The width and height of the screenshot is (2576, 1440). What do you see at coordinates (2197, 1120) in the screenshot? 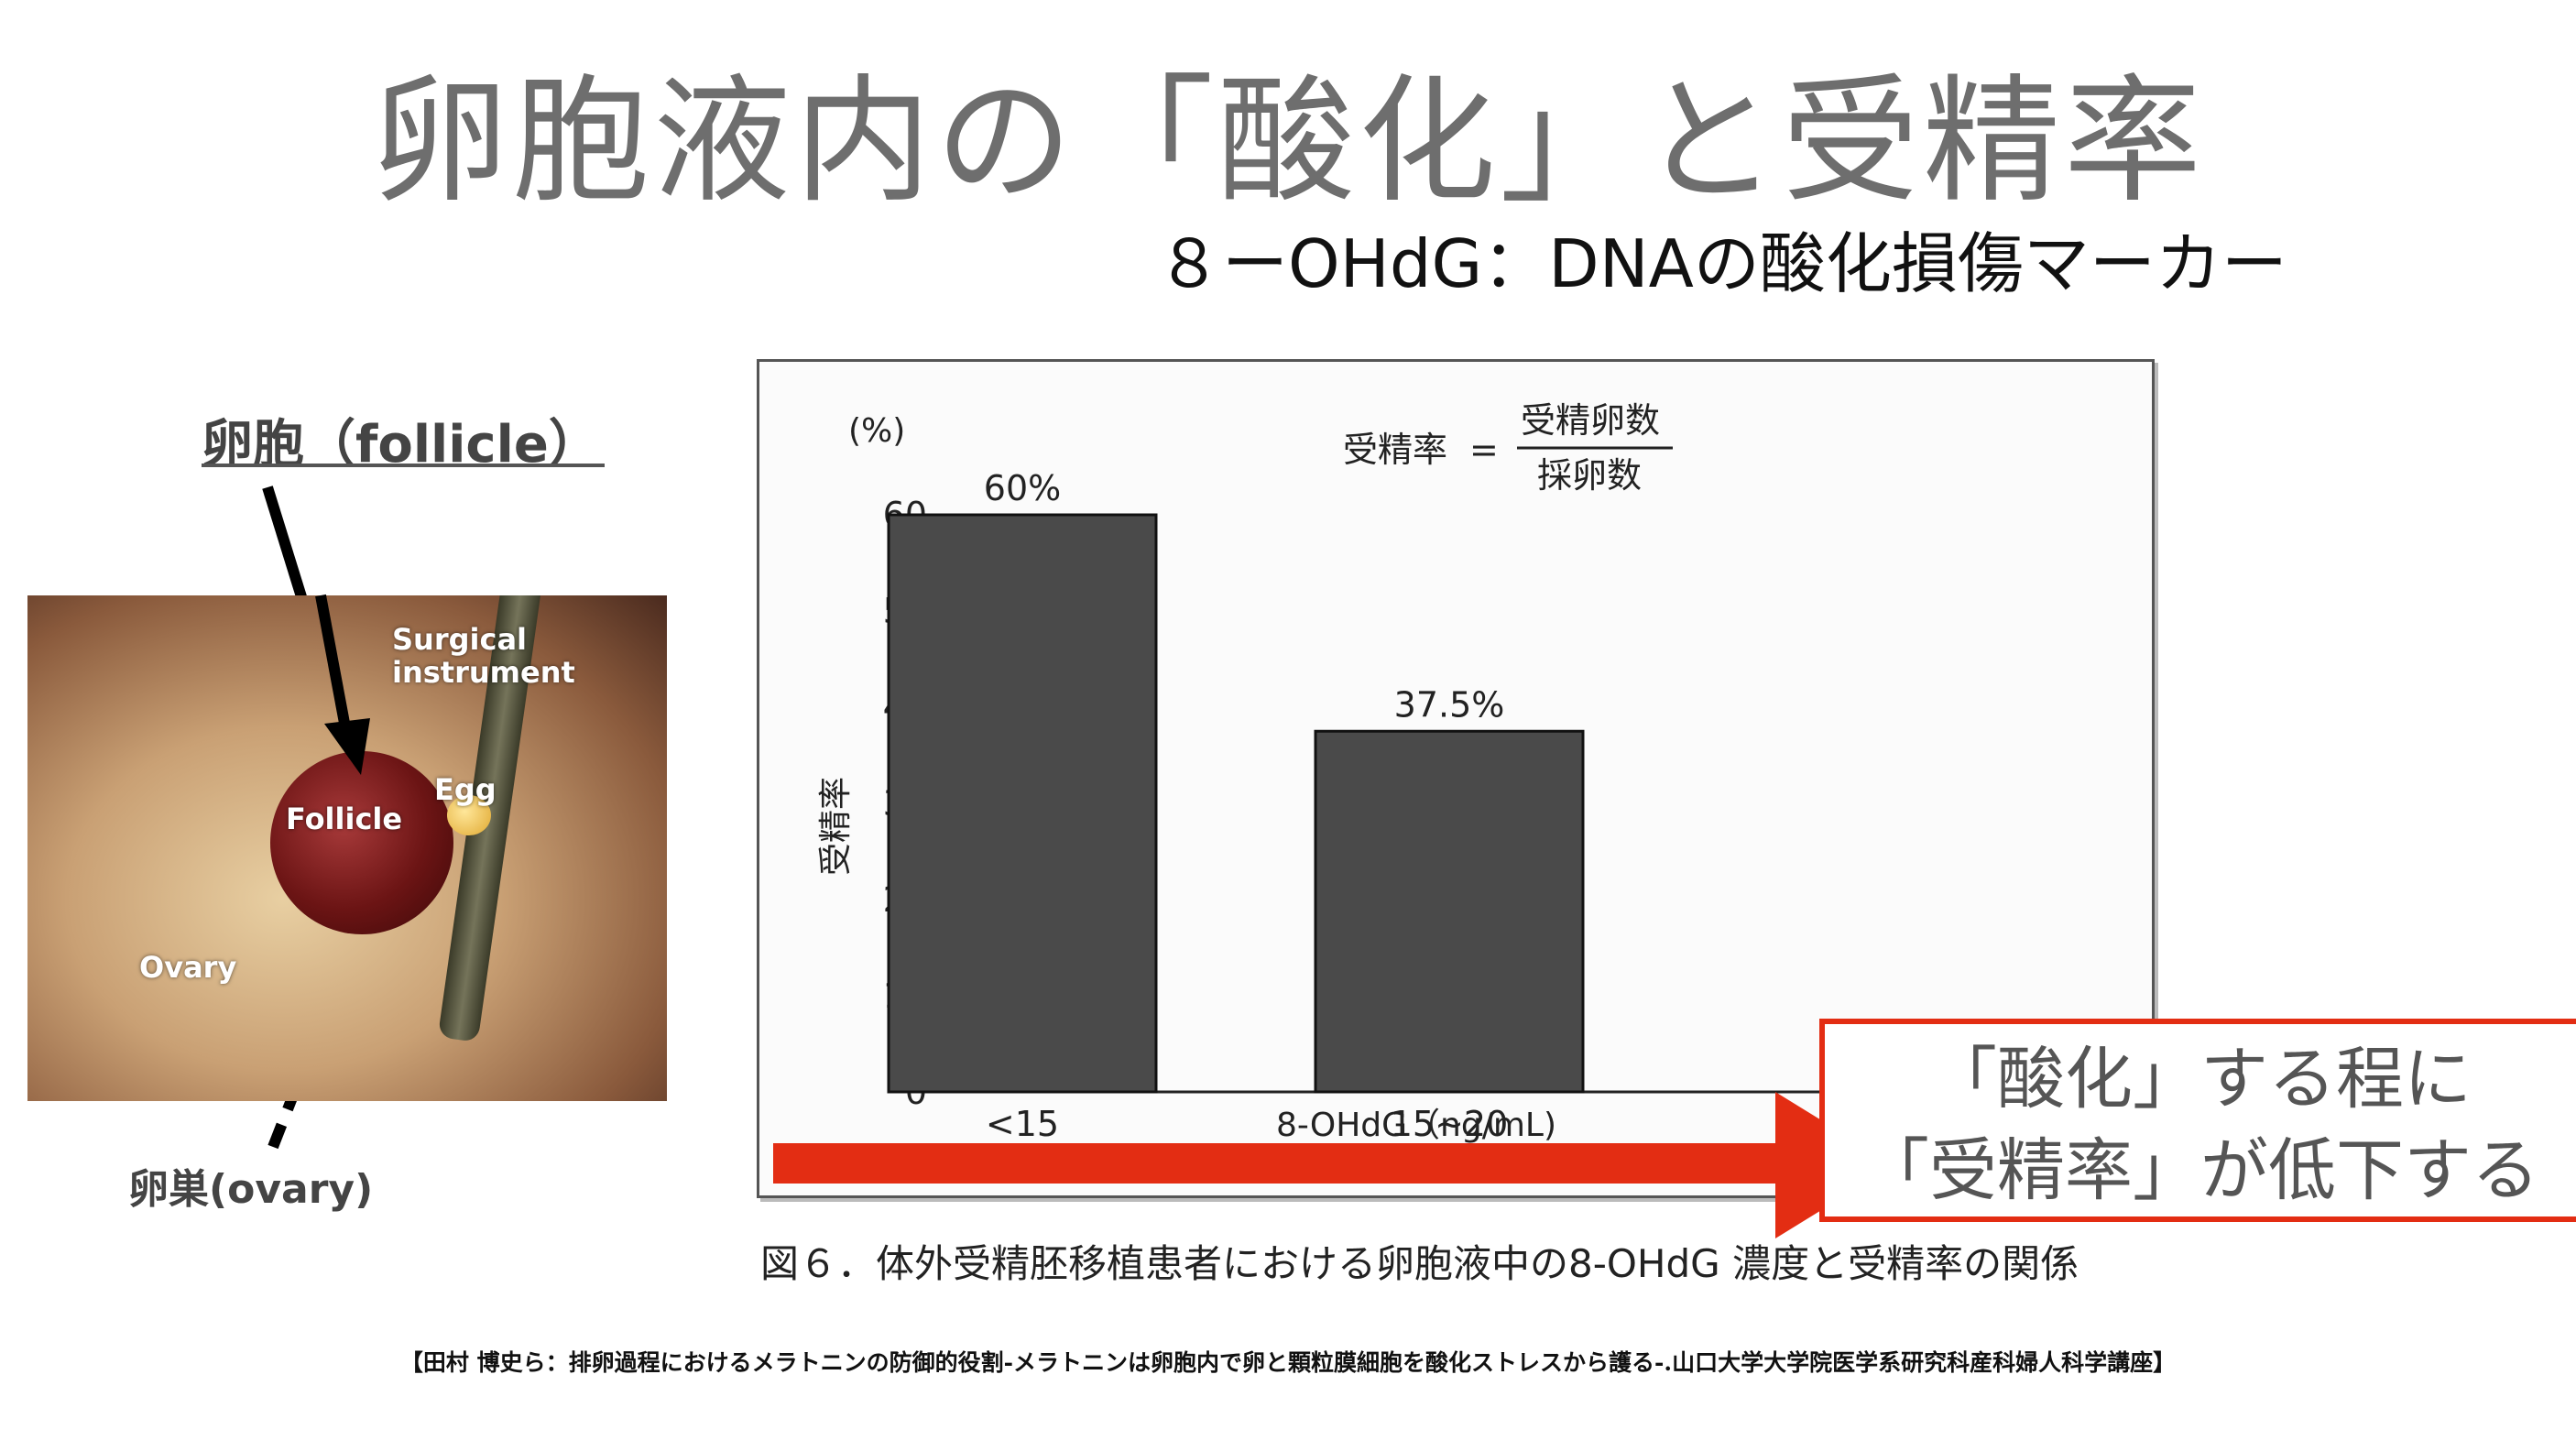
I see `callout-box: 「酸化」する程に 「受精率」が低下する` at bounding box center [2197, 1120].